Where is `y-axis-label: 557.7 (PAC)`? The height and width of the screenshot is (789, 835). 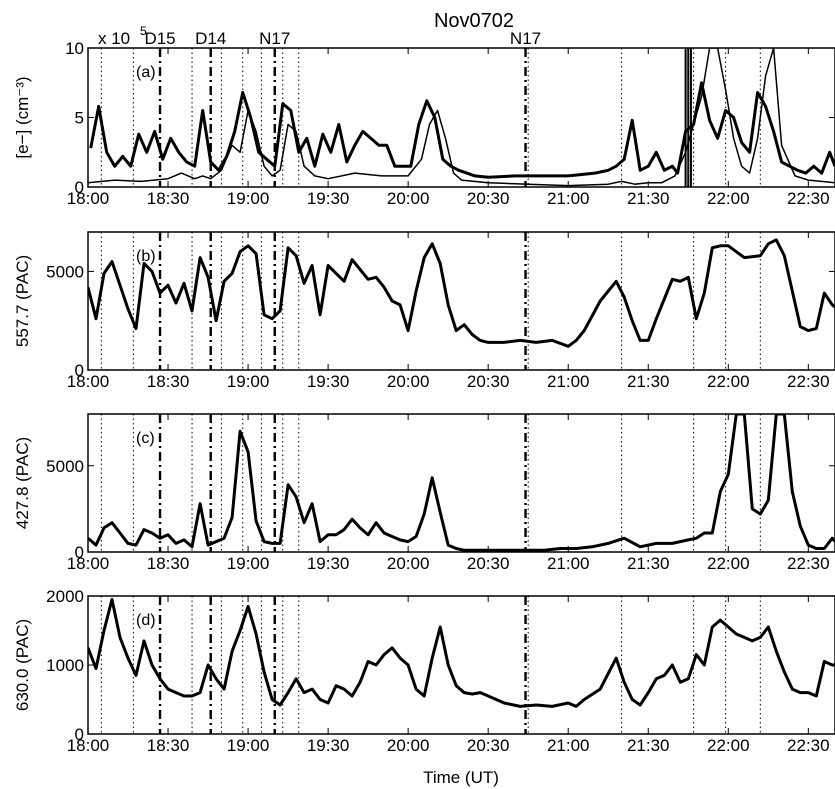
y-axis-label: 557.7 (PAC) is located at coordinates (22, 301).